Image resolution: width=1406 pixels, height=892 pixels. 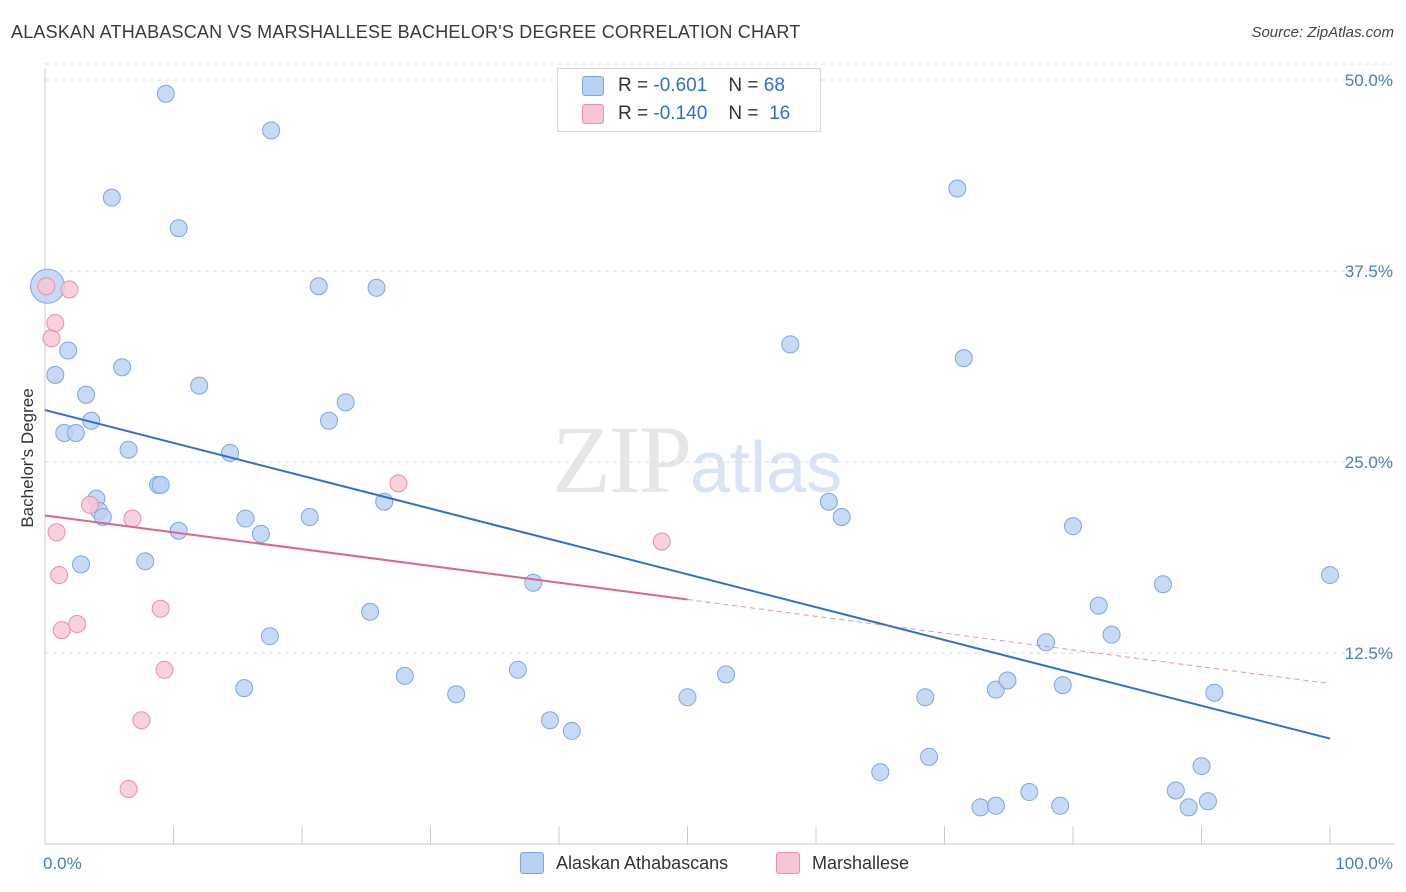 I want to click on legend-row-marshallese: R = -0.140 N = 16, so click(x=686, y=114).